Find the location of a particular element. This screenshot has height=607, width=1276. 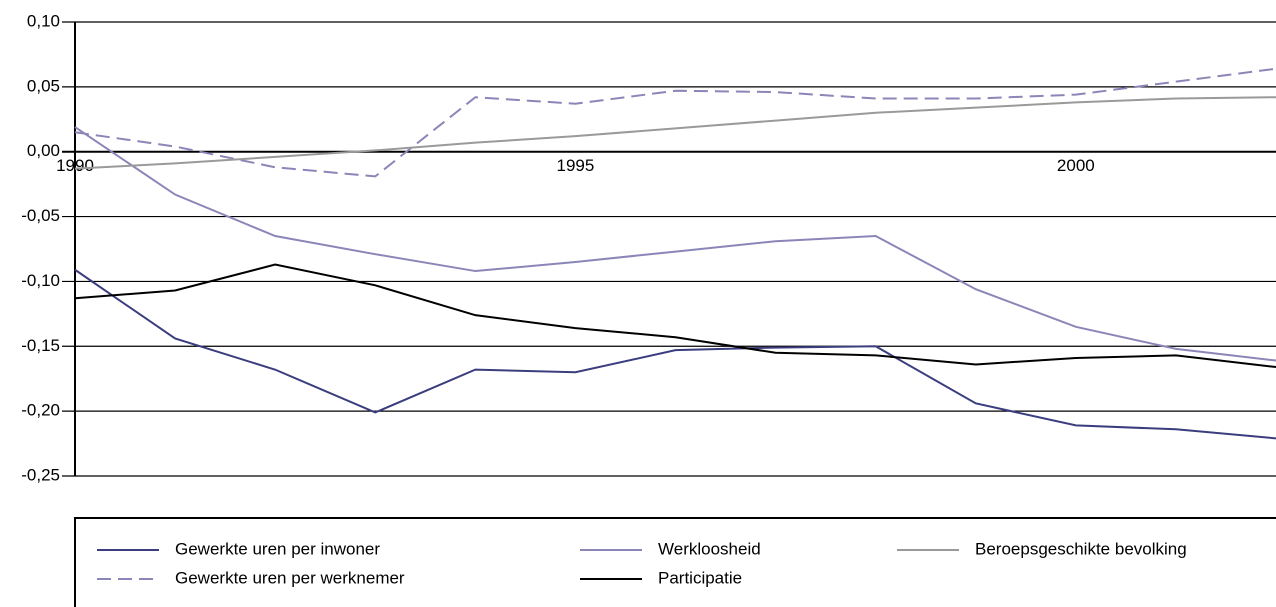

x-tick-label: 2000 is located at coordinates (1076, 165).